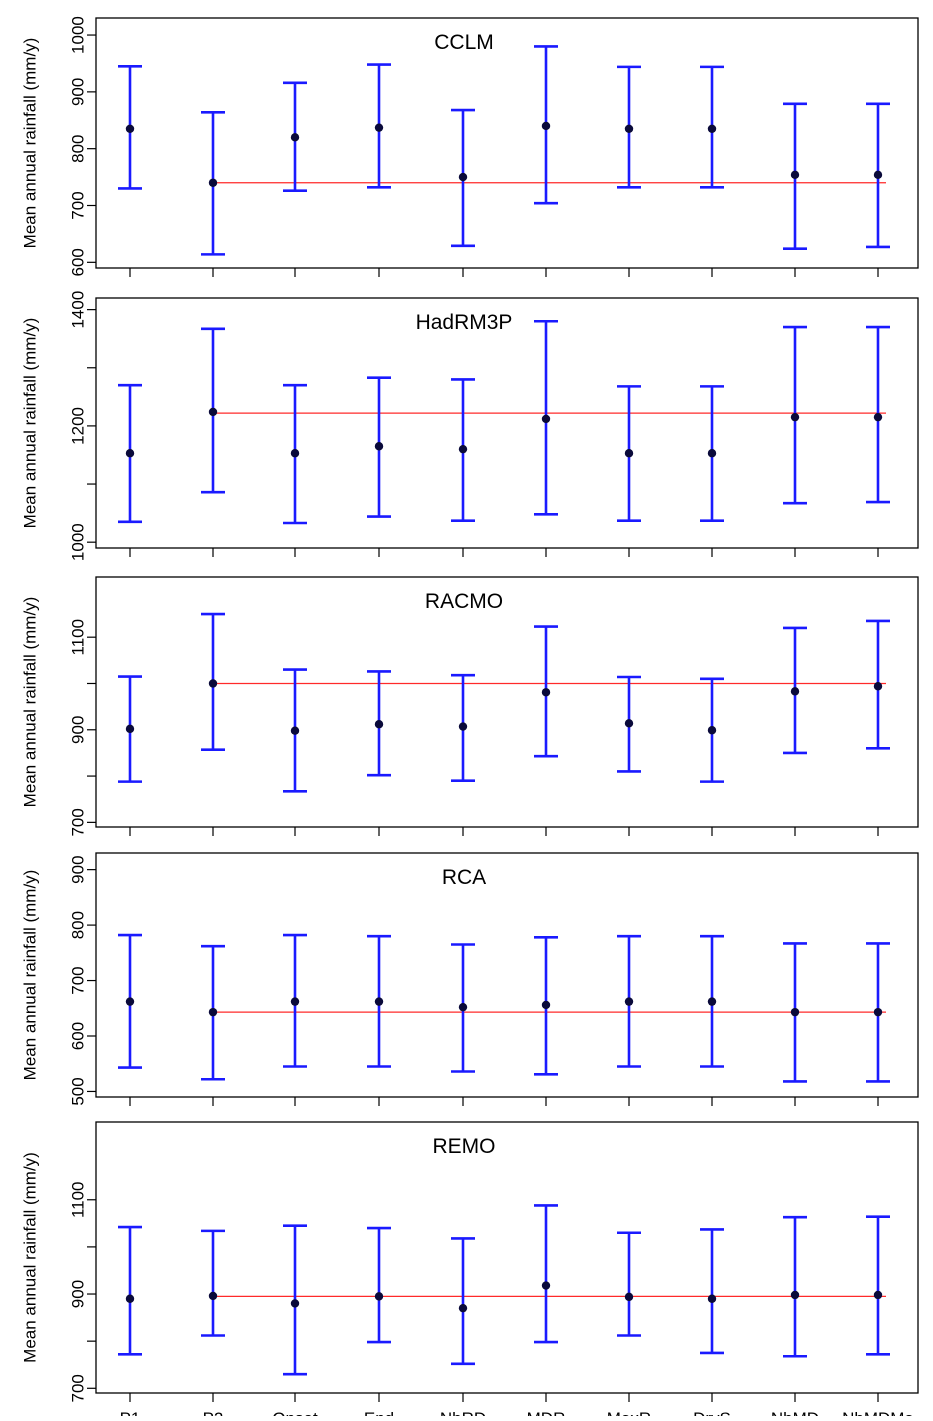 The width and height of the screenshot is (933, 1421). I want to click on x-tick-label: P1, so click(130, 1412).